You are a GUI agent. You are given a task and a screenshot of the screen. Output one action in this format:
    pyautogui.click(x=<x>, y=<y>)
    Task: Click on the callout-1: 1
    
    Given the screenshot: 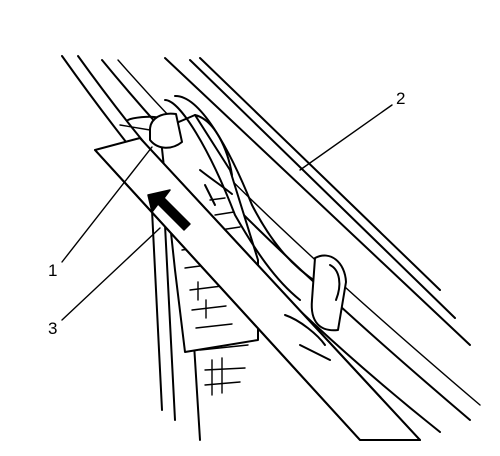 What is the action you would take?
    pyautogui.click(x=52, y=270)
    